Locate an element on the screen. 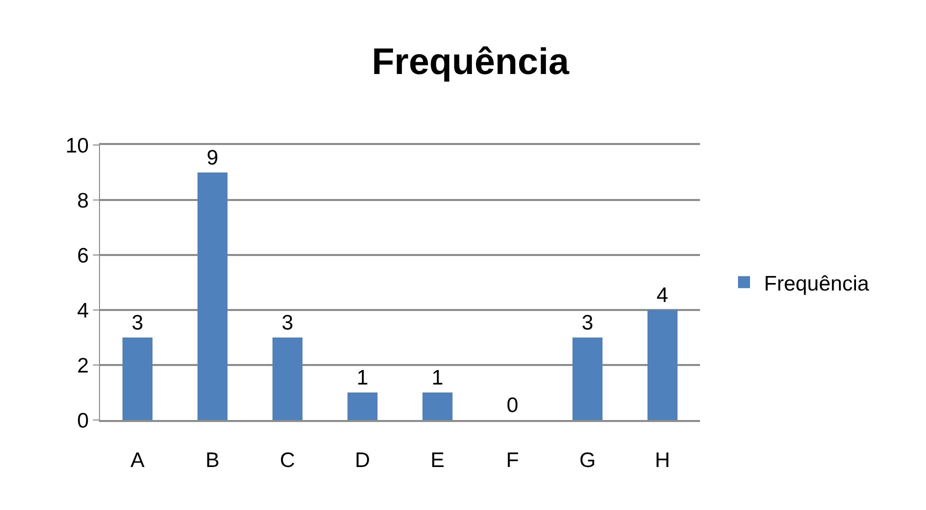  data-label: 0 is located at coordinates (512, 405).